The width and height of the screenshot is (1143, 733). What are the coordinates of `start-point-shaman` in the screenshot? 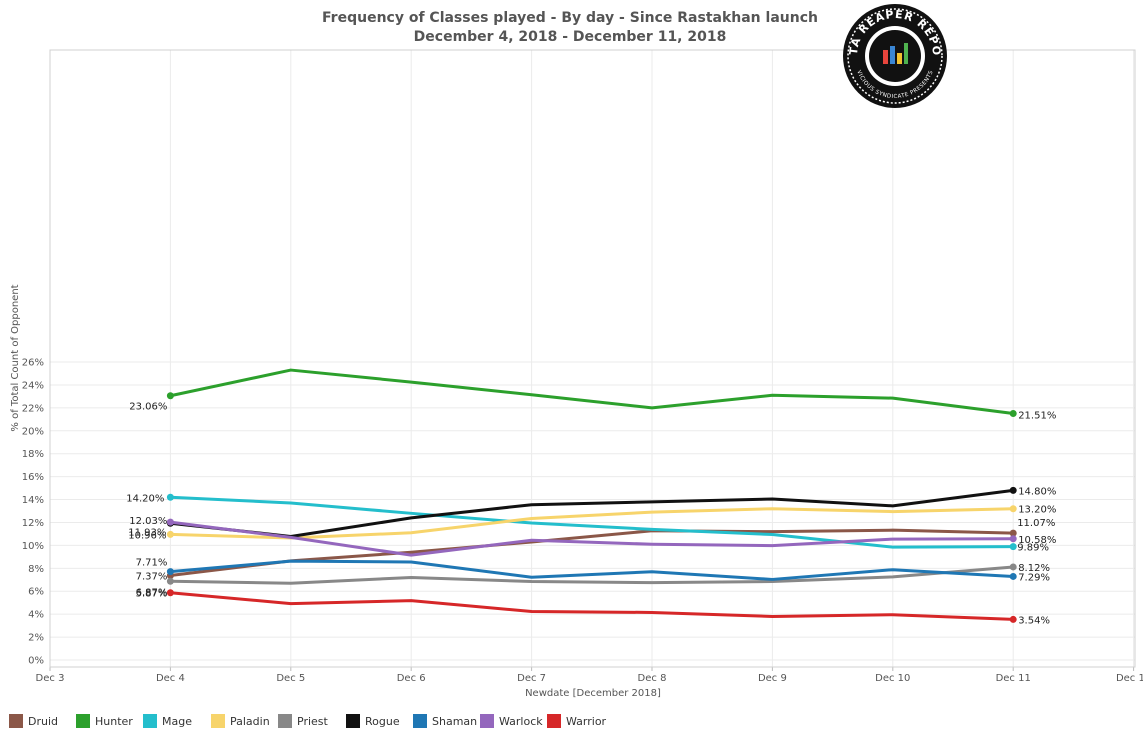 It's located at (170, 572).